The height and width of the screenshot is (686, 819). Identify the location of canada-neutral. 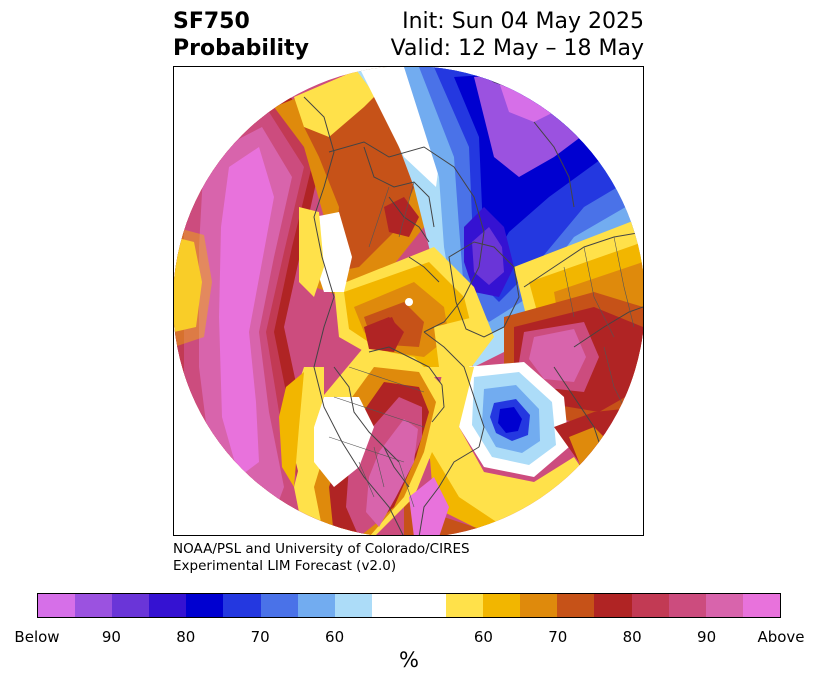
(333, 252).